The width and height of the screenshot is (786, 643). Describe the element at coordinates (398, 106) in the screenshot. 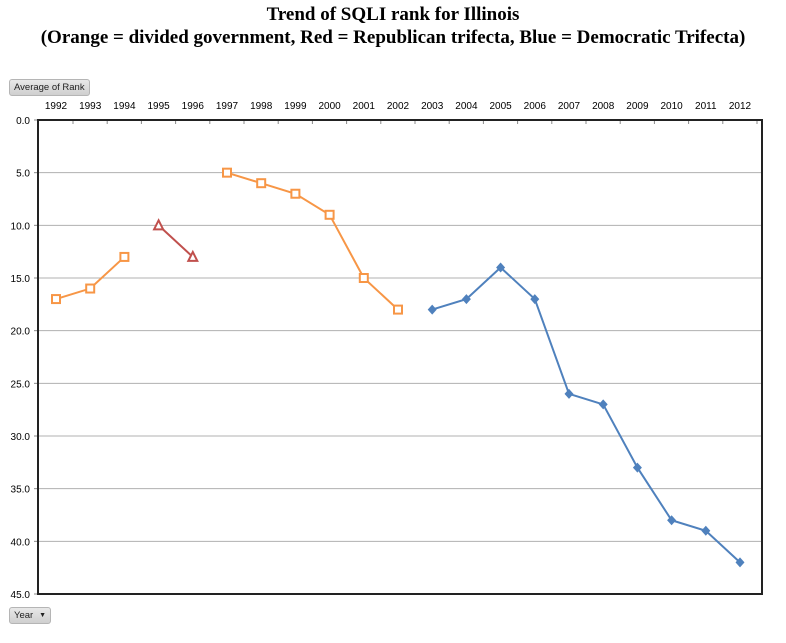

I see `x-tick-label: 2002` at that location.